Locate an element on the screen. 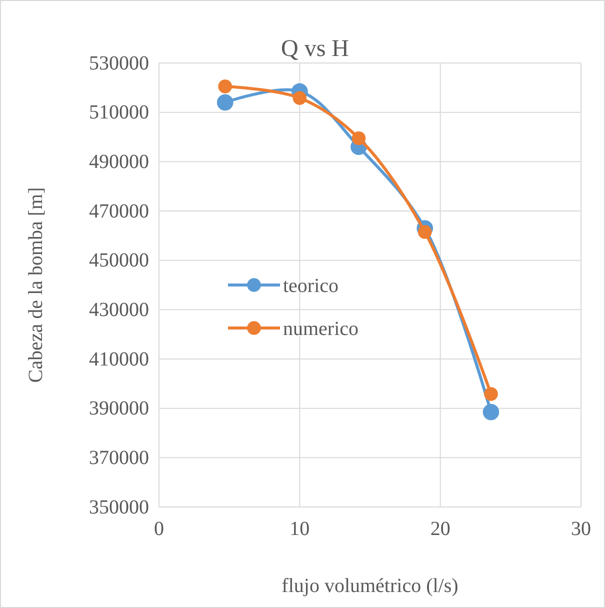  x-tick-label: 20 is located at coordinates (440, 529).